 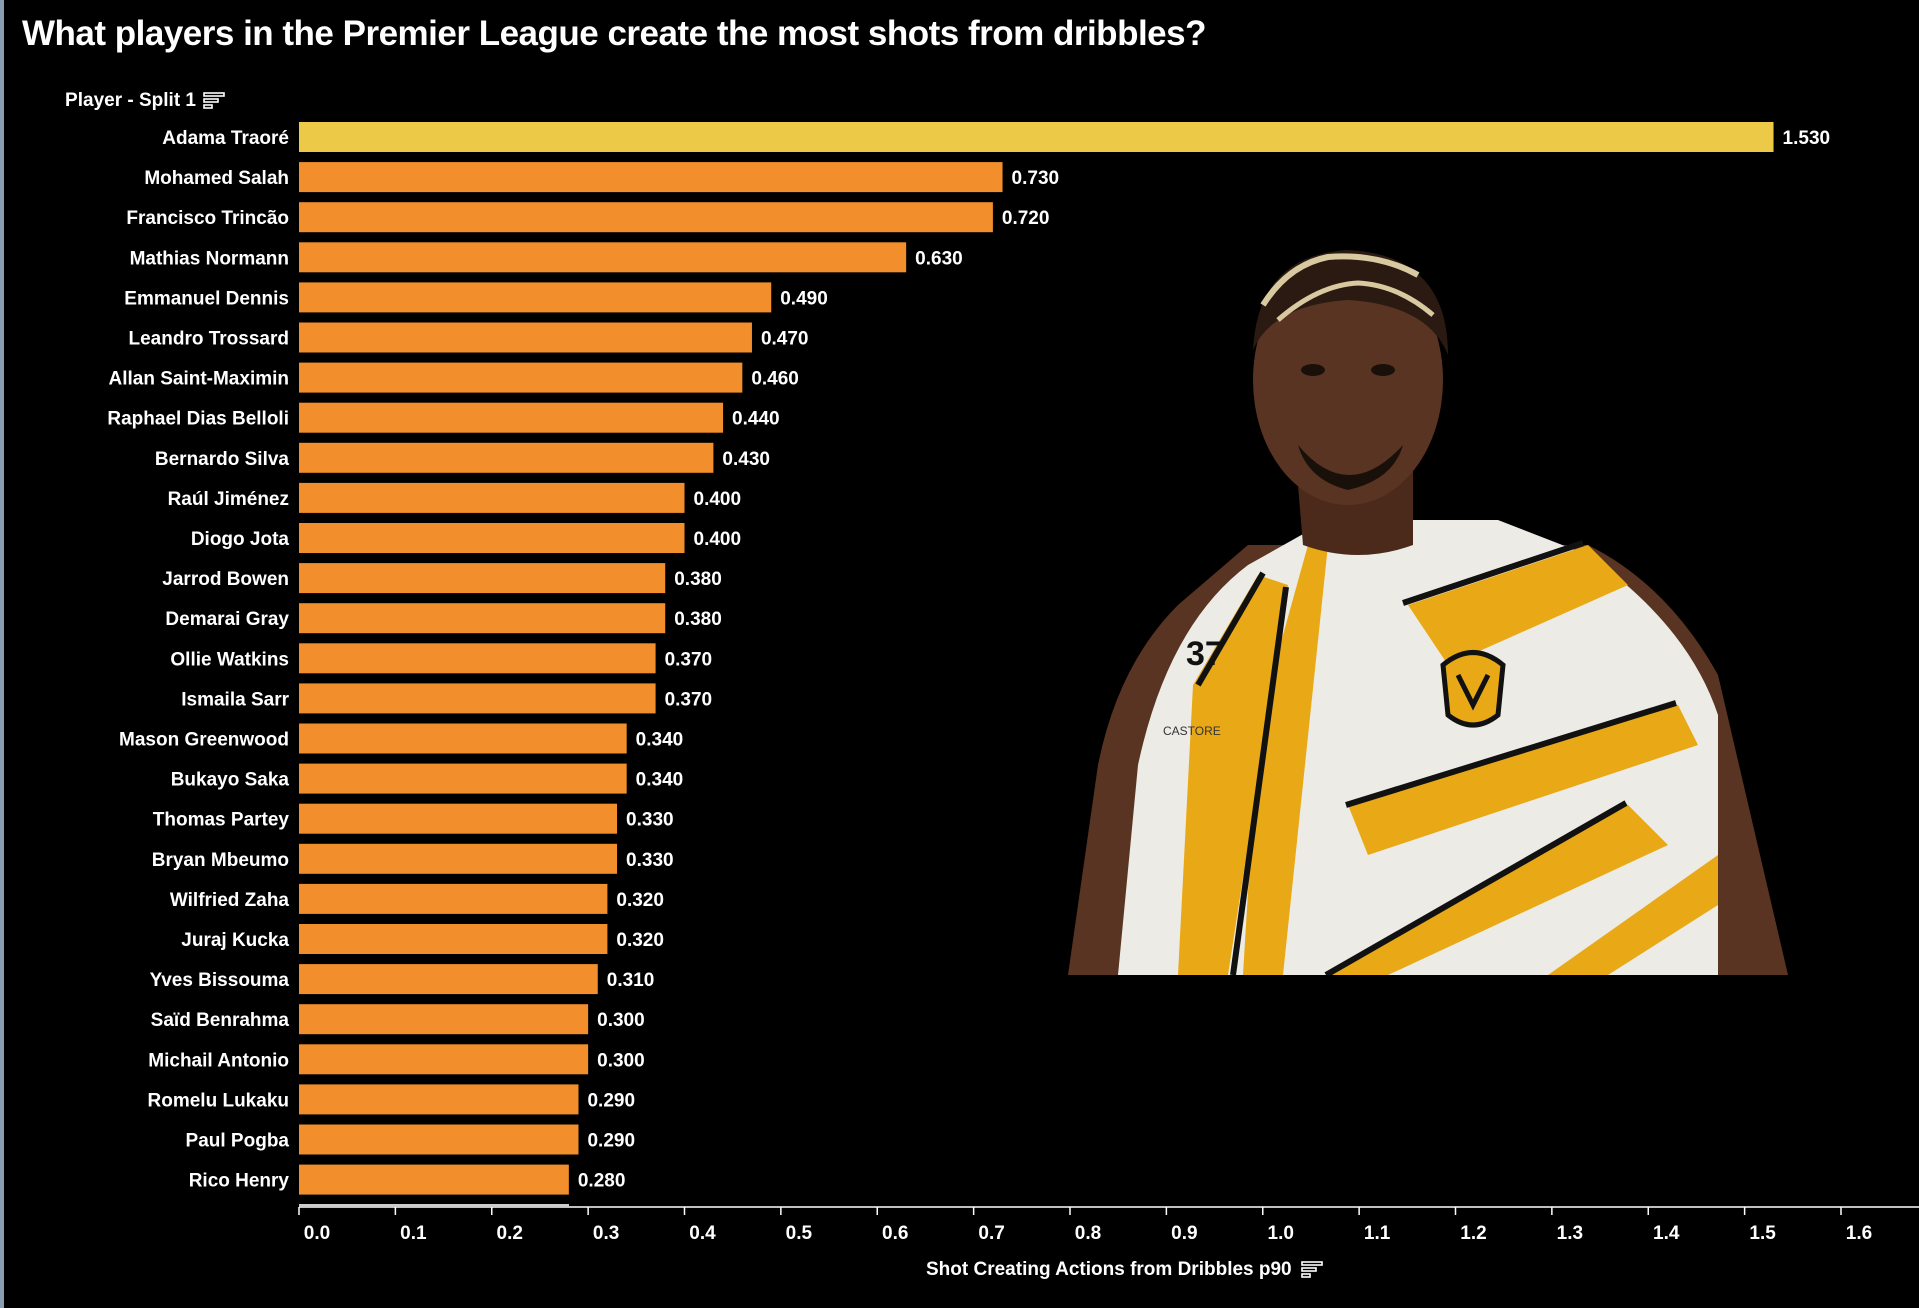 I want to click on y-tick-label: Yves Bissouma, so click(x=220, y=980).